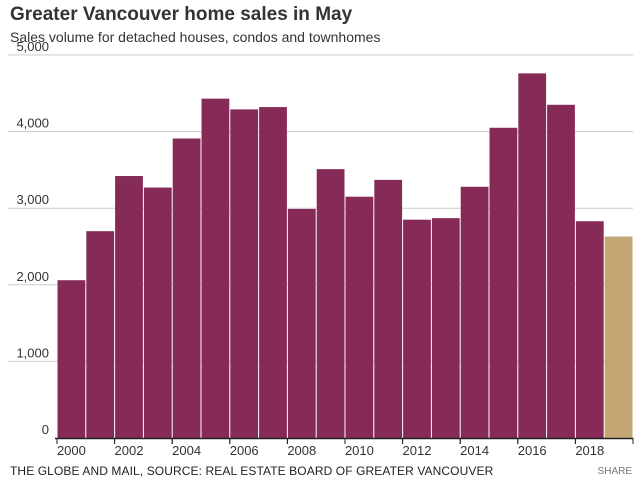  I want to click on bar-2013, so click(445, 328).